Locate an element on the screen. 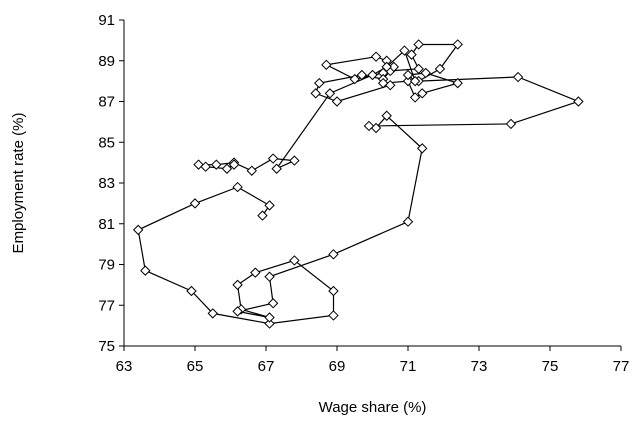 The image size is (633, 421). y-tick-label: 77 is located at coordinates (106, 305).